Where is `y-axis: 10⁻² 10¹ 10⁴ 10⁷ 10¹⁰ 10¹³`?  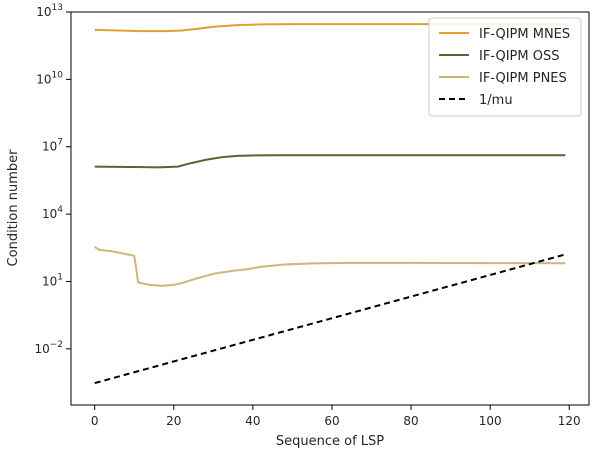
y-axis: 10⁻² 10¹ 10⁴ 10⁷ 10¹⁰ 10¹³ is located at coordinates (52, 179).